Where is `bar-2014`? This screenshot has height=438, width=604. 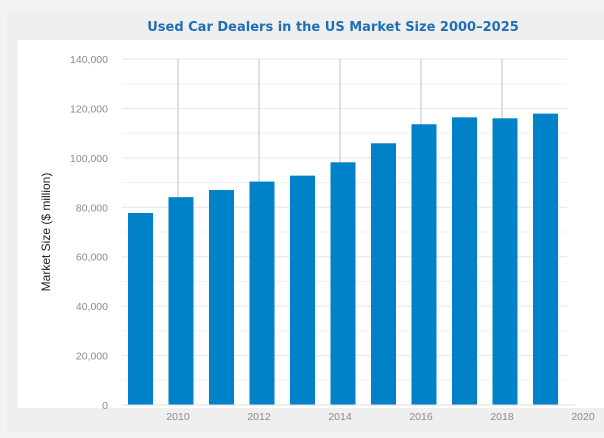
bar-2014 is located at coordinates (343, 283).